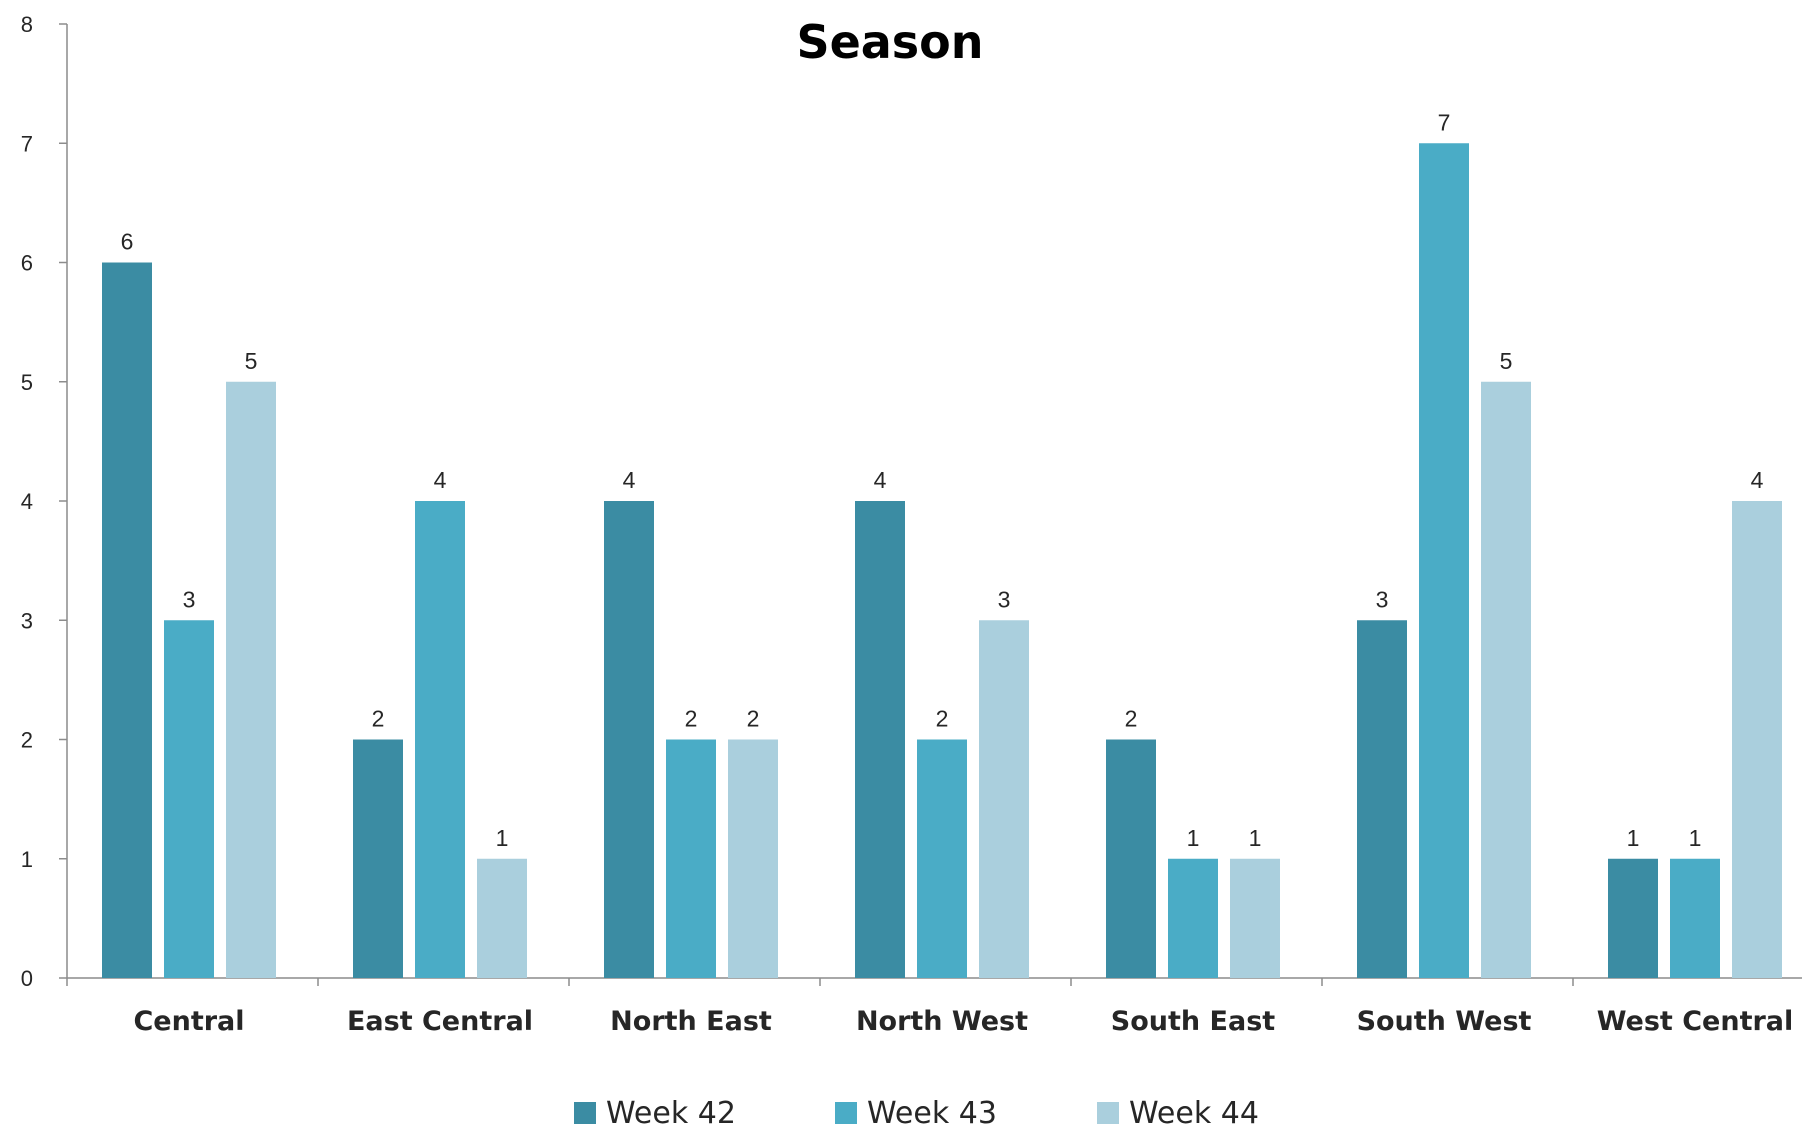 The height and width of the screenshot is (1133, 1802). What do you see at coordinates (27, 740) in the screenshot?
I see `y-tick-label: 2` at bounding box center [27, 740].